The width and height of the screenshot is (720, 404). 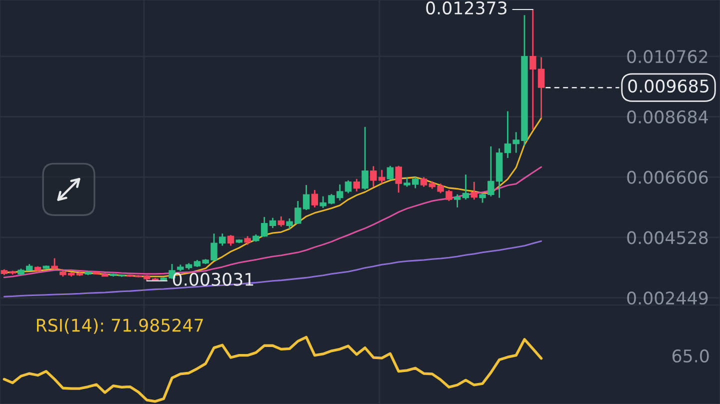 I want to click on text: 65.0, so click(x=690, y=356).